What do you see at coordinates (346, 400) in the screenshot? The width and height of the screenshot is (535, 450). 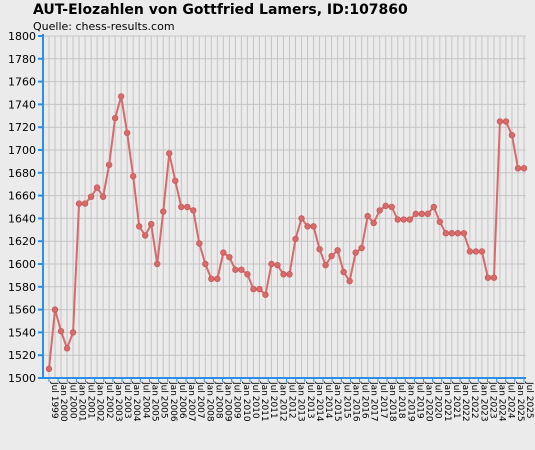 I see `x-tick-label: Jul 2015` at bounding box center [346, 400].